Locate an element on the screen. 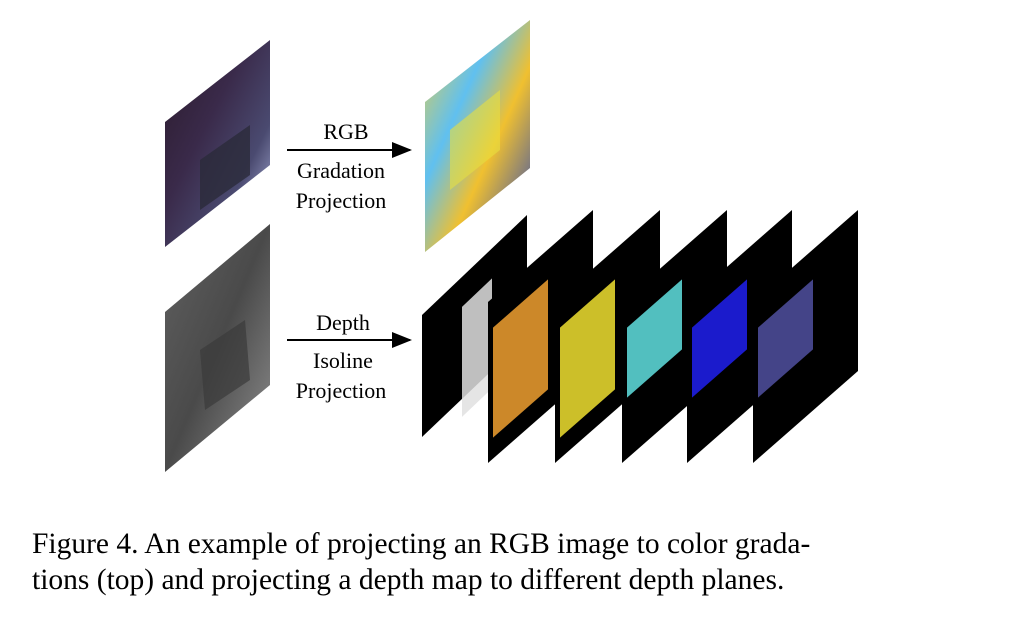 This screenshot has width=1024, height=623. isoline-label: Isoline is located at coordinates (343, 360).